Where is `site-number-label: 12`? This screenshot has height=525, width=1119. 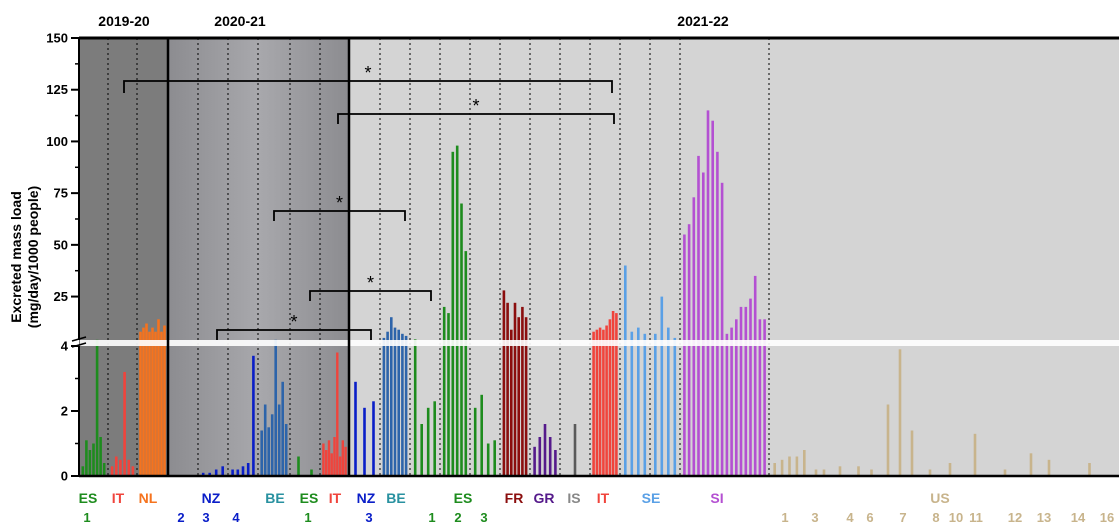
site-number-label: 12 is located at coordinates (1015, 517).